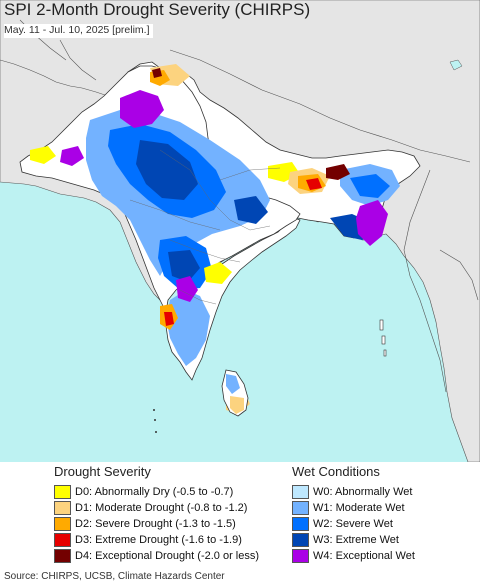 Image resolution: width=480 pixels, height=586 pixels. I want to click on swatch-w4, so click(300, 556).